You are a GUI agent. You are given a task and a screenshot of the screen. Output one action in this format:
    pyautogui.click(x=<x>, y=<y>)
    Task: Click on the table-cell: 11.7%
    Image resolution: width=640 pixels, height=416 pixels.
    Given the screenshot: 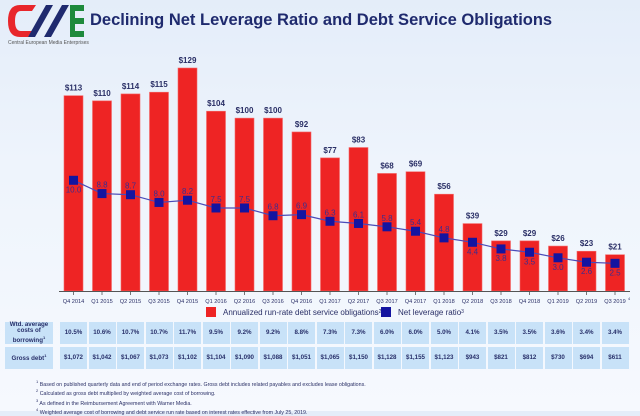 What is the action you would take?
    pyautogui.click(x=187, y=333)
    